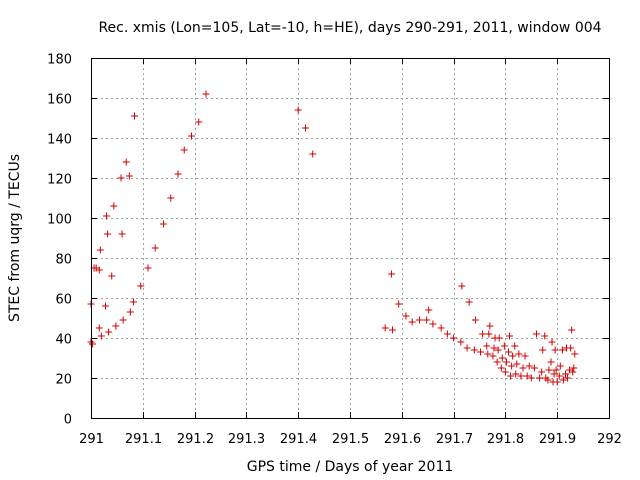  Describe the element at coordinates (454, 439) in the screenshot. I see `x-tick-label: 291.7` at that location.